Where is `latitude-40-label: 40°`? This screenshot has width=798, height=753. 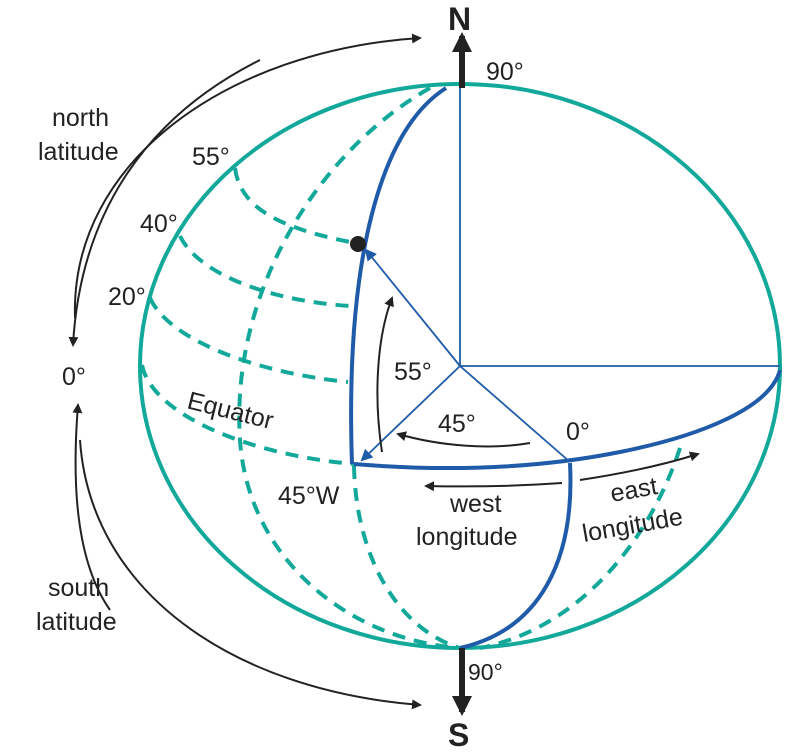
latitude-40-label: 40° is located at coordinates (159, 224).